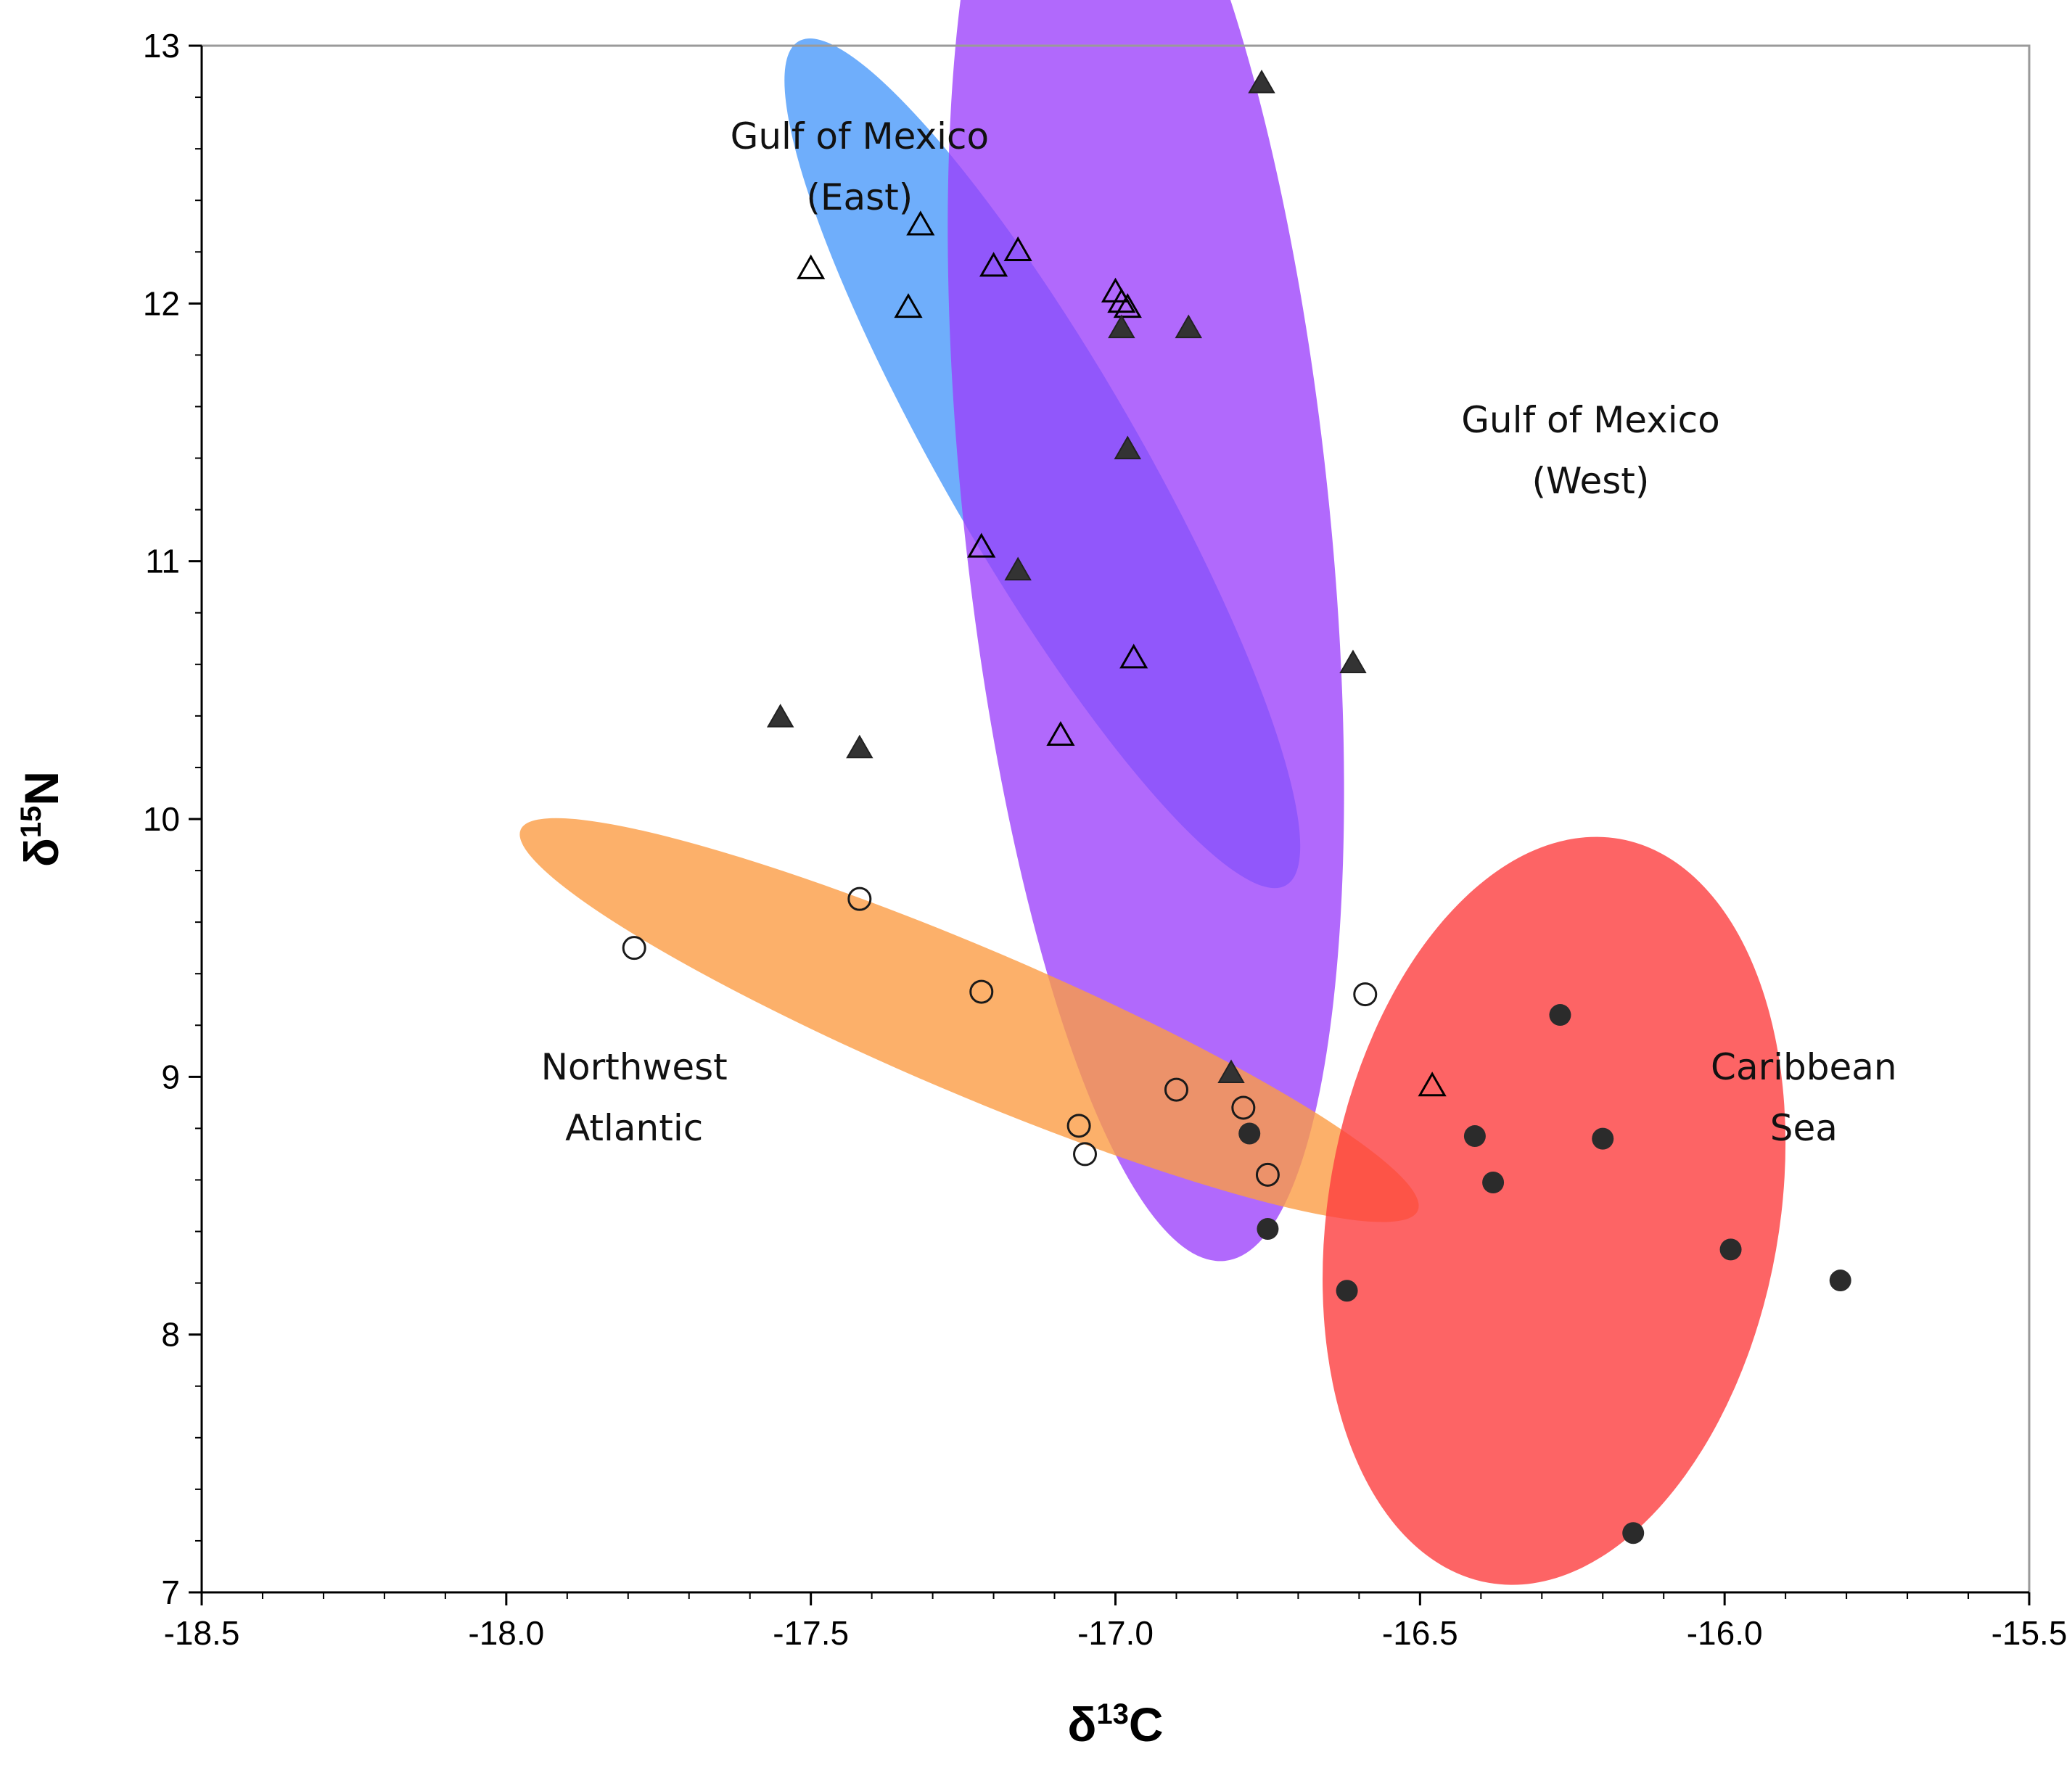 The image size is (2072, 1773). Describe the element at coordinates (1590, 481) in the screenshot. I see `region-label-line: (West)` at that location.